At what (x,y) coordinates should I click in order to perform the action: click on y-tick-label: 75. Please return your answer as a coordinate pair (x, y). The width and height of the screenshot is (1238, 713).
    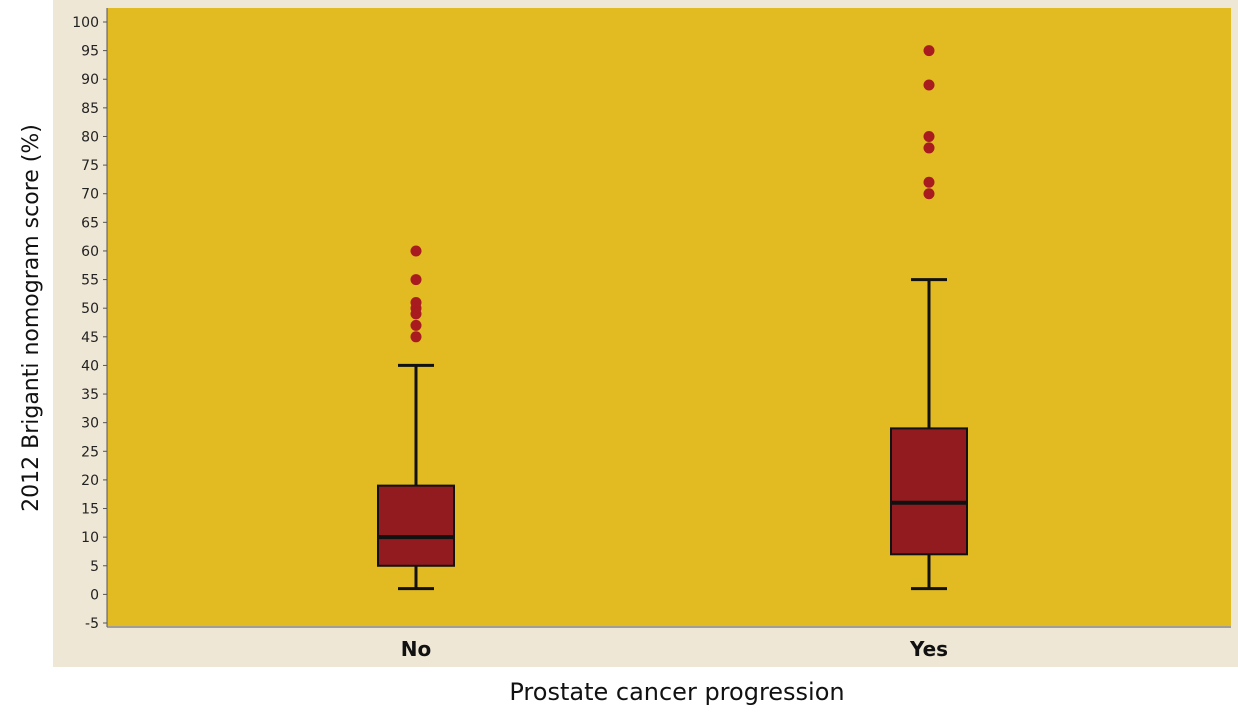
    Looking at the image, I should click on (90, 166).